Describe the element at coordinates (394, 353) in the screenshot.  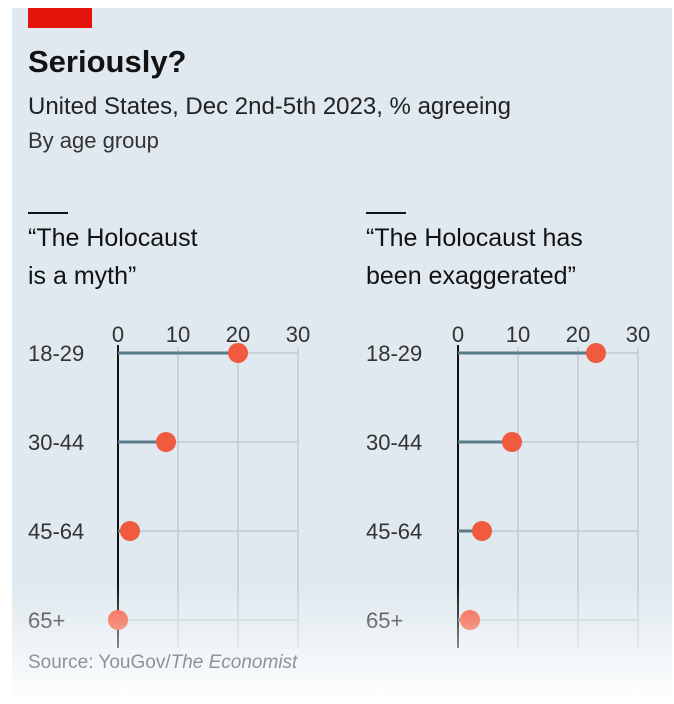
I see `panel-2-category-label-1: 18-29` at that location.